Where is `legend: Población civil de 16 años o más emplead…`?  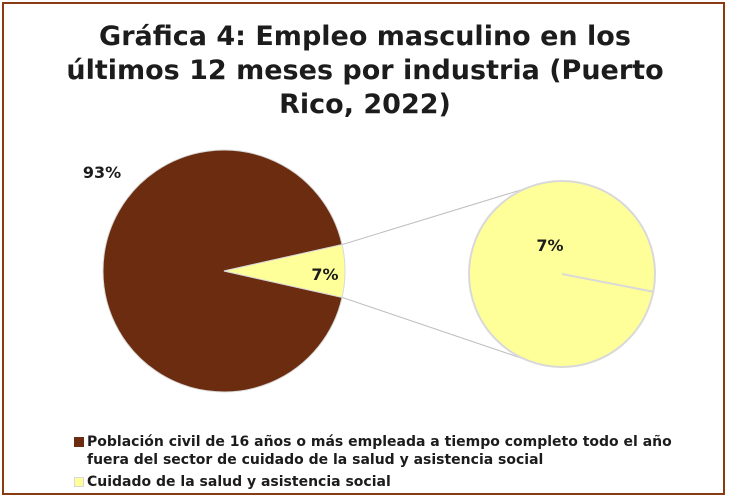 legend: Población civil de 16 años o más emplead… is located at coordinates (394, 464).